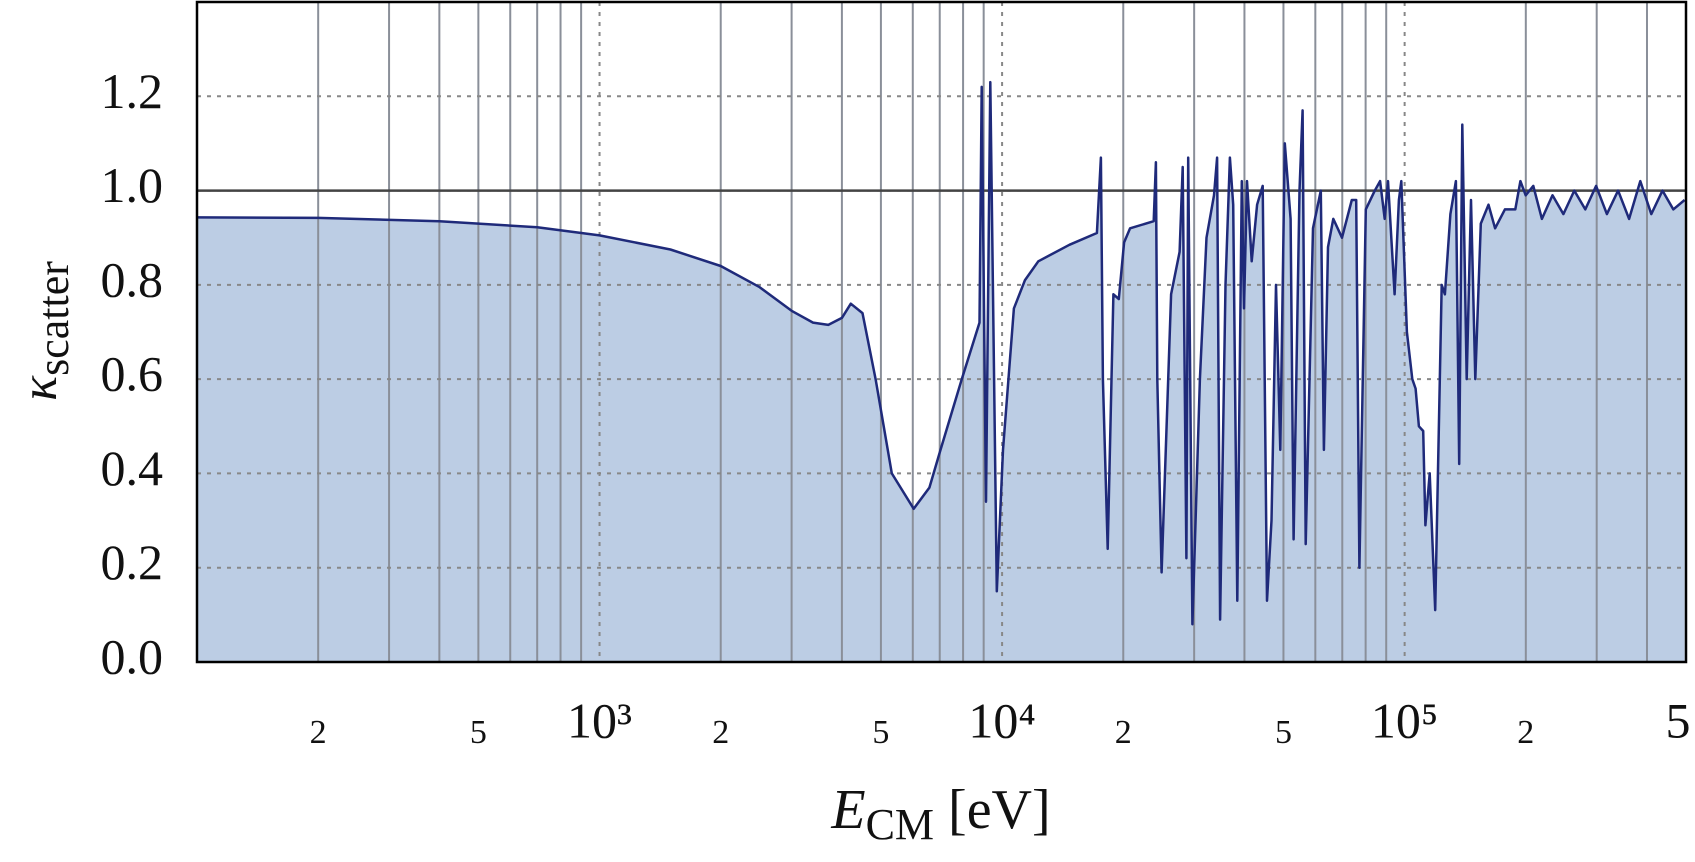 This screenshot has width=1695, height=862. I want to click on y-tick-label: 0.2, so click(132, 562).